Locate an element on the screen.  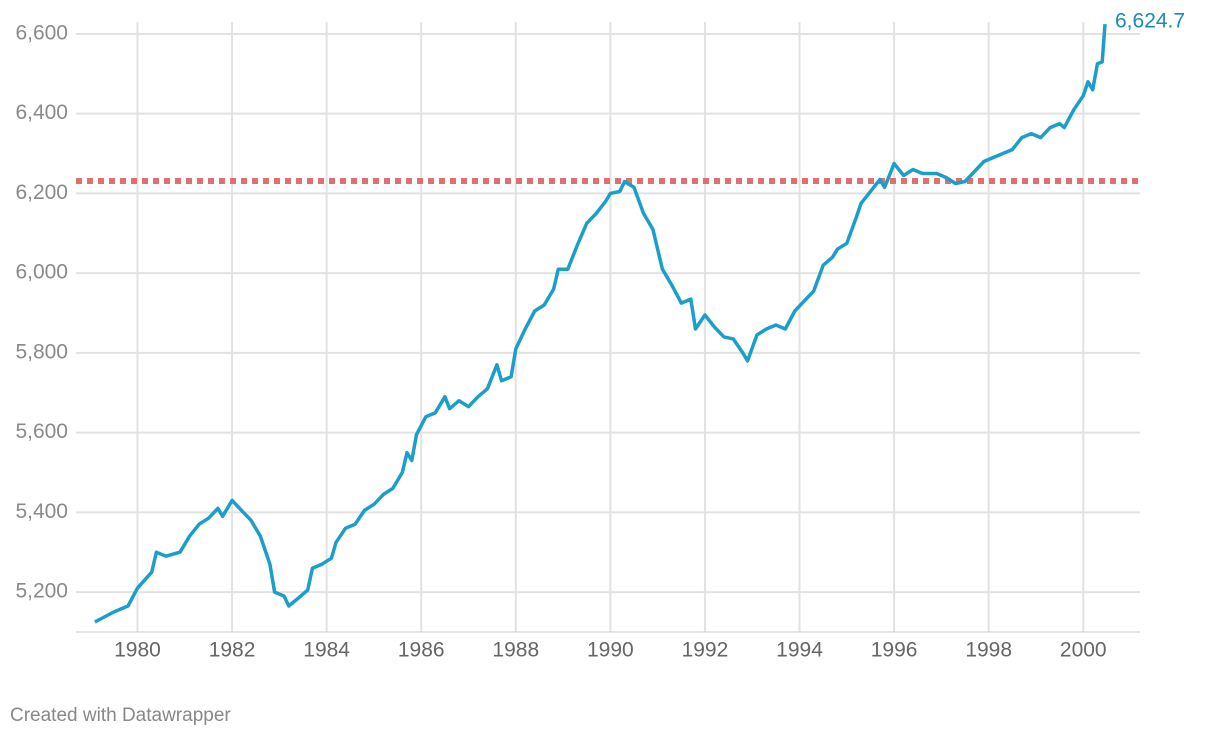
y-tick-label: 6,600 is located at coordinates (41, 32).